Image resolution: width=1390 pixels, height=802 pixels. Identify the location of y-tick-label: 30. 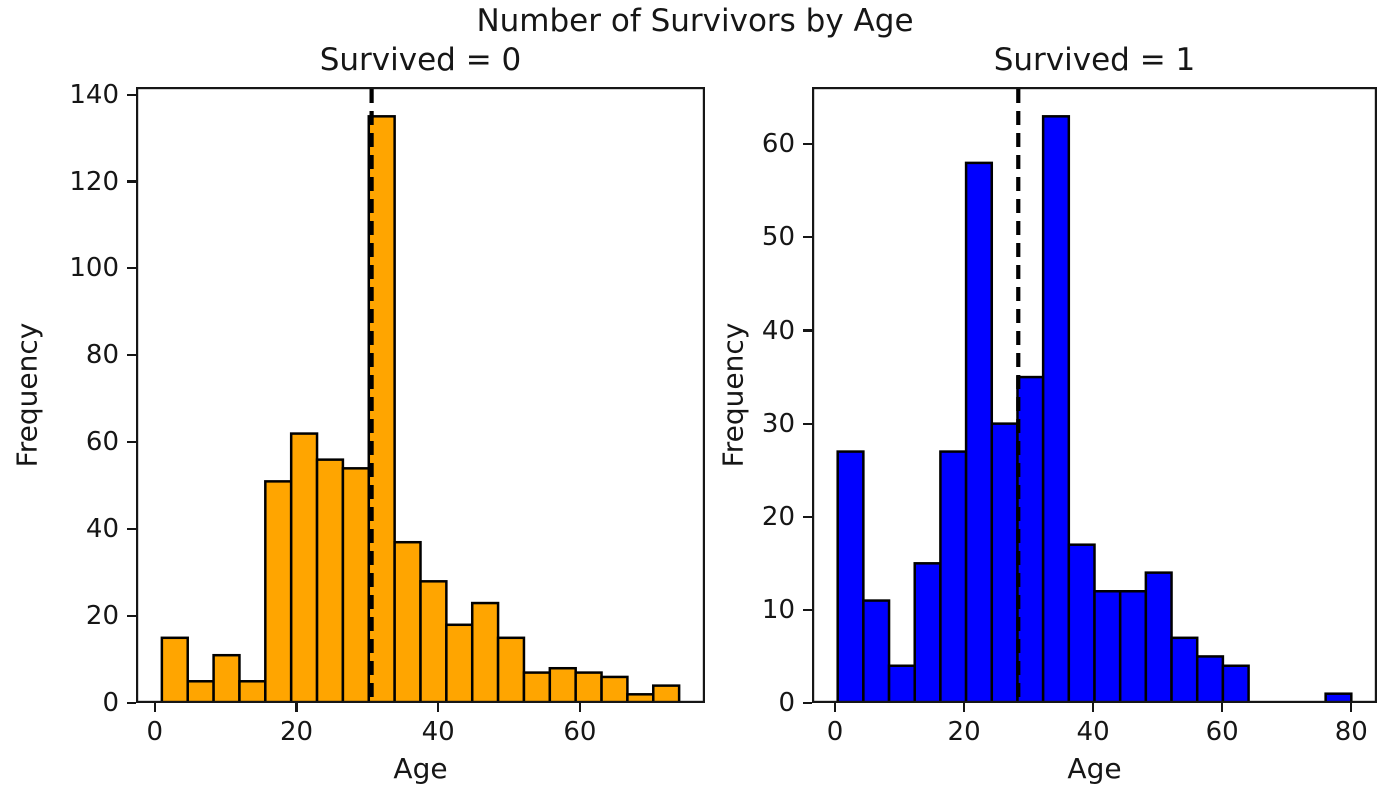
(778, 423).